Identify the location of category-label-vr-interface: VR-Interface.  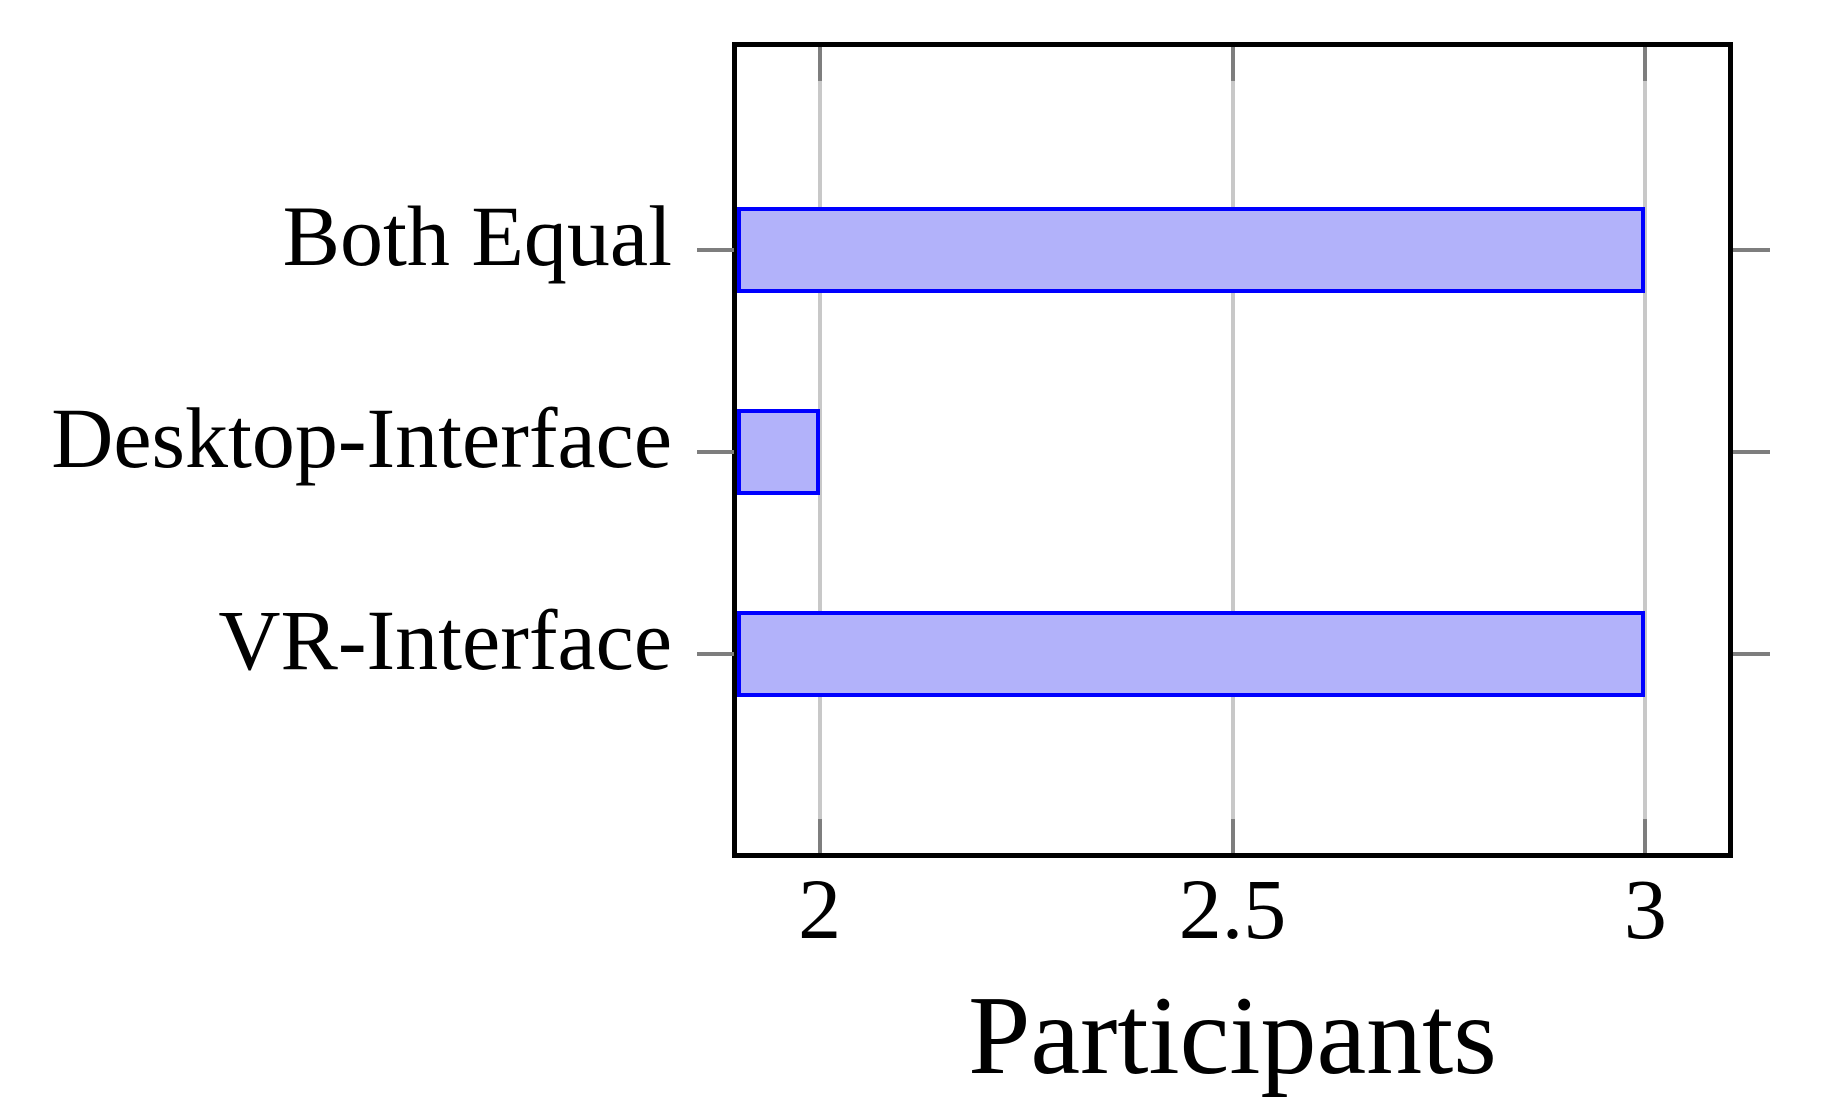
(445, 640).